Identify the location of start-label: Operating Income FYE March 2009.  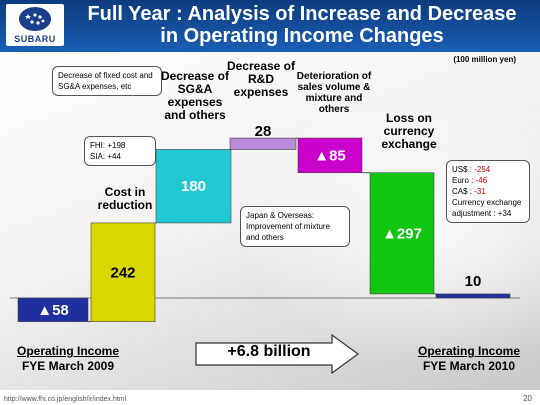
(68, 359).